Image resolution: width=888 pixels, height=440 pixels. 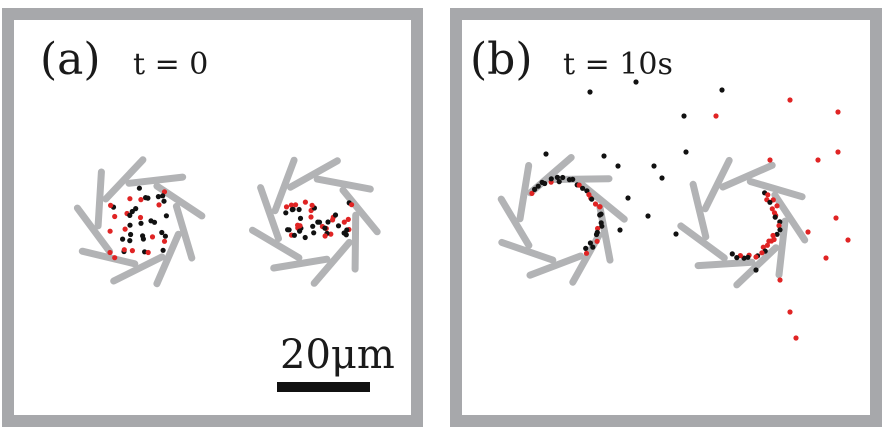 I want to click on scale-bar-label: 20μm, so click(x=337, y=355).